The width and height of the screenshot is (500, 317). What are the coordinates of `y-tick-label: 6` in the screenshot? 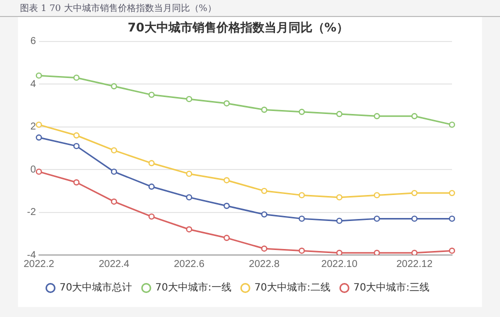 It's located at (33, 42).